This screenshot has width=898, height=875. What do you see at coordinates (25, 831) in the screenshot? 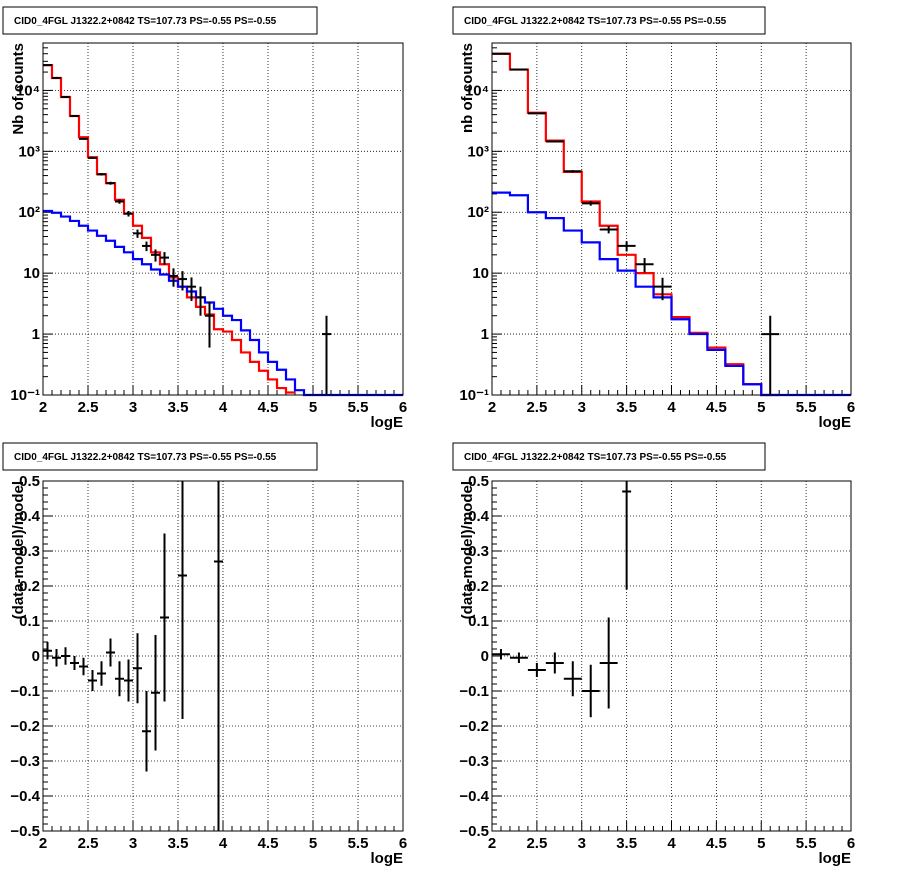
I see `y-tick-label: −0.5` at bounding box center [25, 831].